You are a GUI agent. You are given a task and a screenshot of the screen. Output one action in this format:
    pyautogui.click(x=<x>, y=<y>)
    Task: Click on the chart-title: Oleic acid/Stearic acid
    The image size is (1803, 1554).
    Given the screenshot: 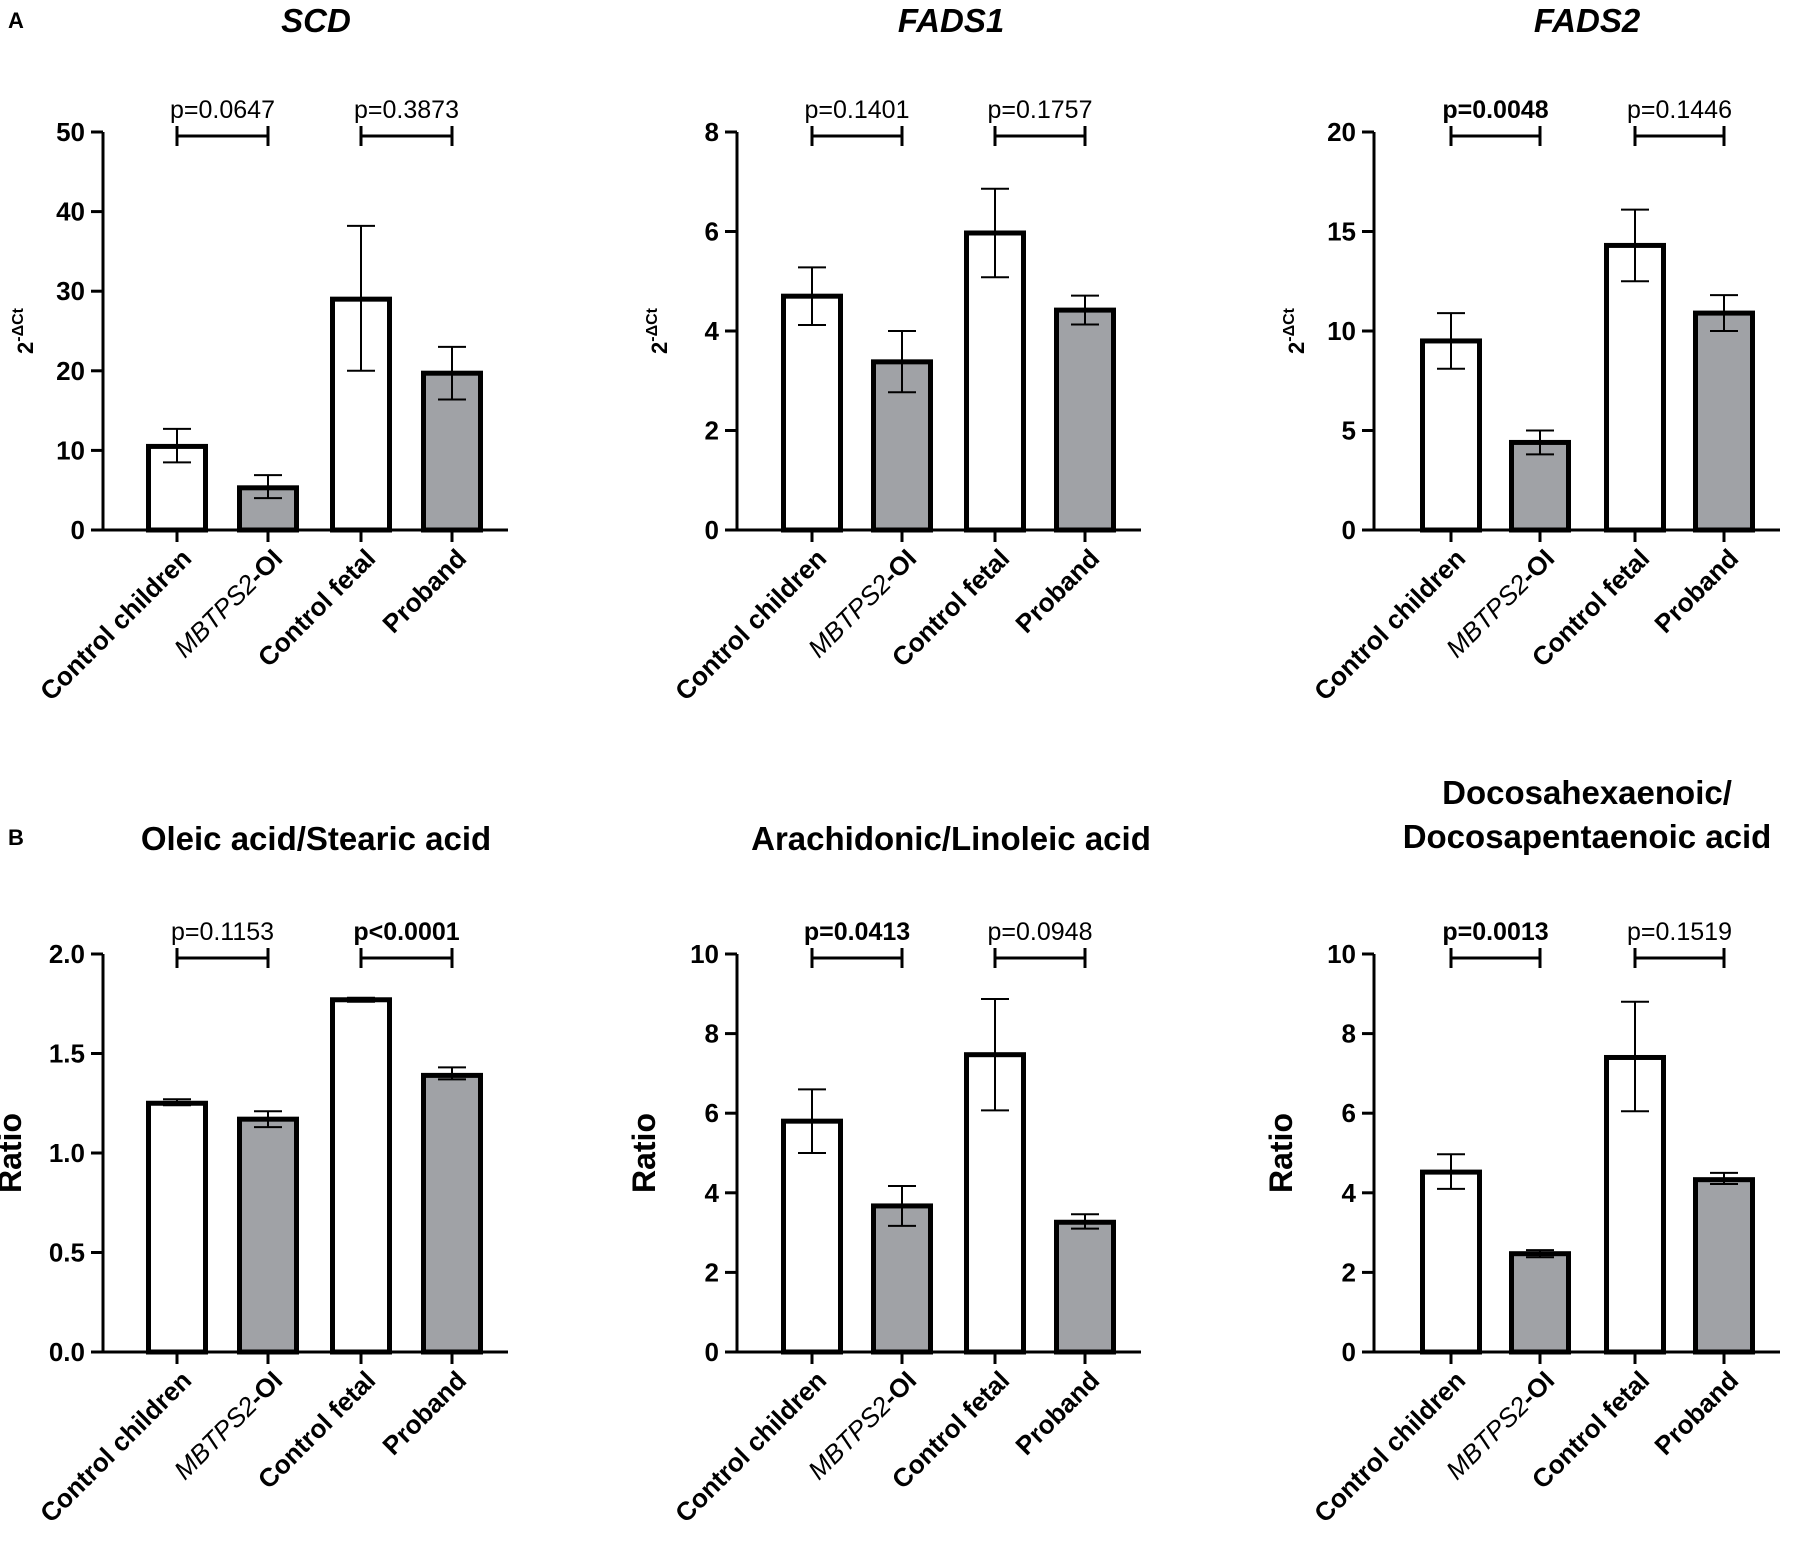 What is the action you would take?
    pyautogui.click(x=316, y=838)
    